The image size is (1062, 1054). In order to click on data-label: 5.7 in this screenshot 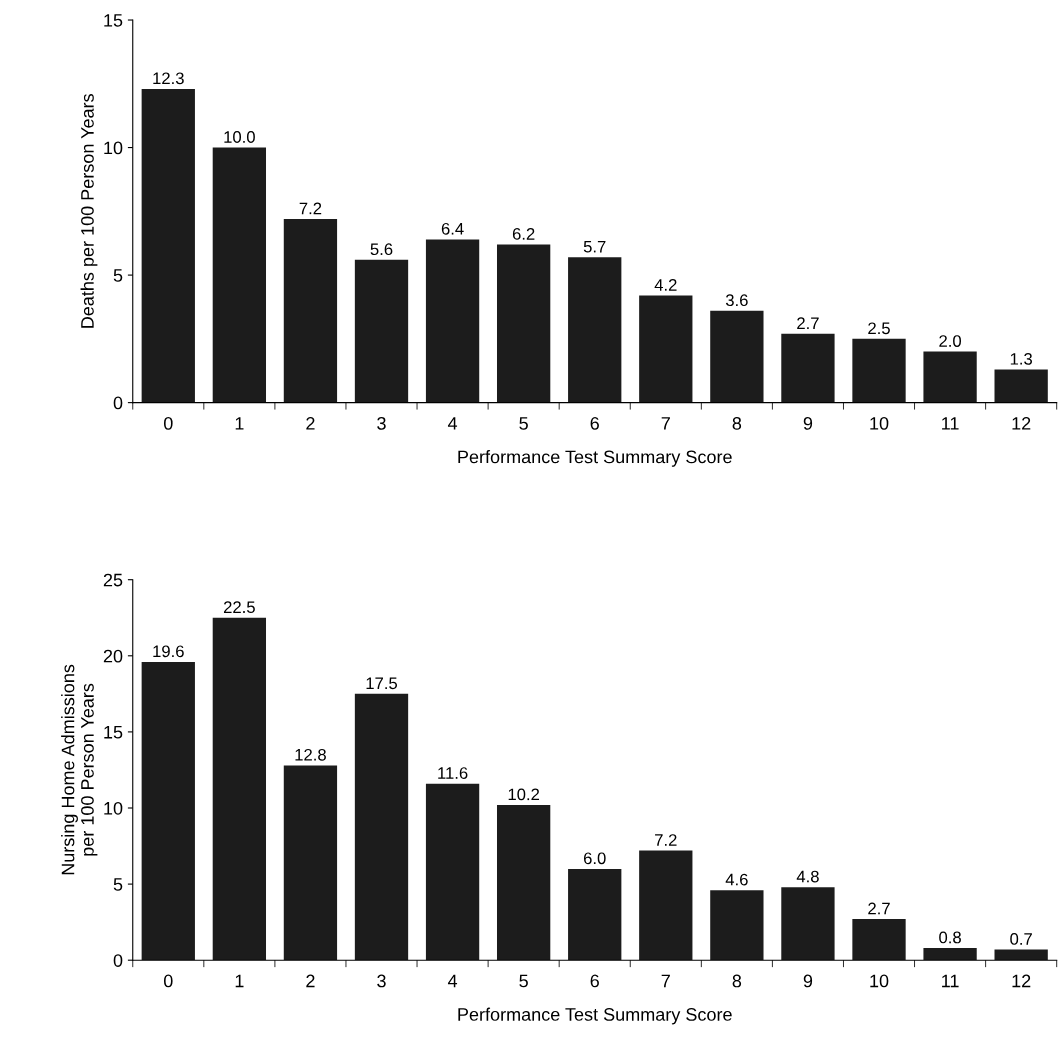, I will do `click(594, 246)`.